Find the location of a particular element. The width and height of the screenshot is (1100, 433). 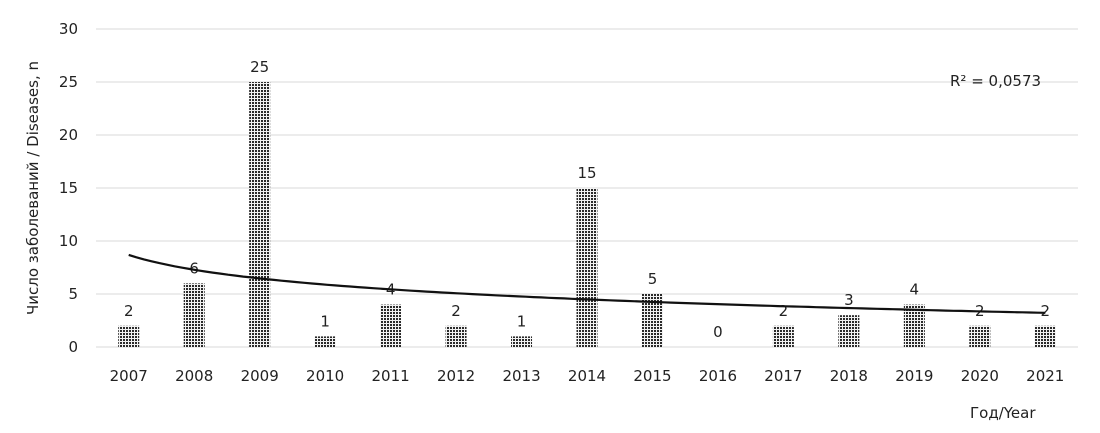

bar-2018 is located at coordinates (849, 331).